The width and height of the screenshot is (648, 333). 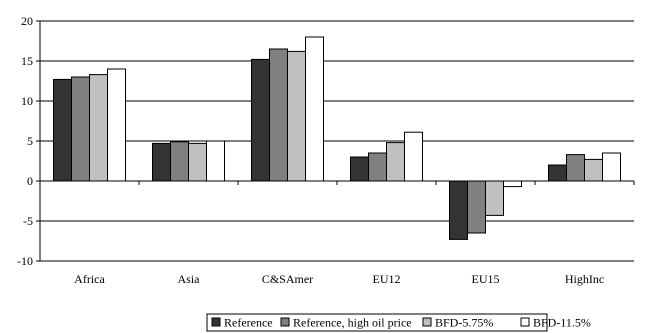 What do you see at coordinates (28, 221) in the screenshot?
I see `y-tick-label: -5` at bounding box center [28, 221].